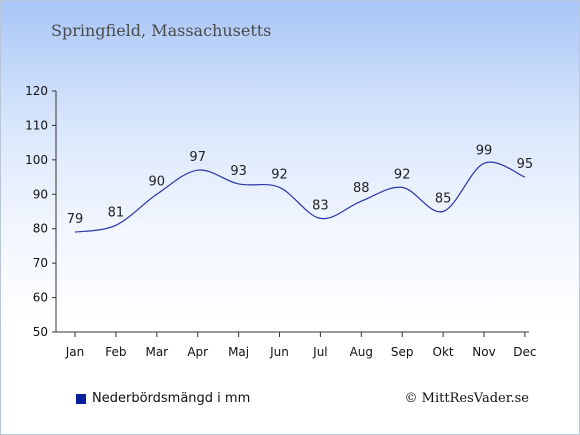 Image resolution: width=580 pixels, height=435 pixels. Describe the element at coordinates (197, 352) in the screenshot. I see `x-tick-label: Apr` at that location.